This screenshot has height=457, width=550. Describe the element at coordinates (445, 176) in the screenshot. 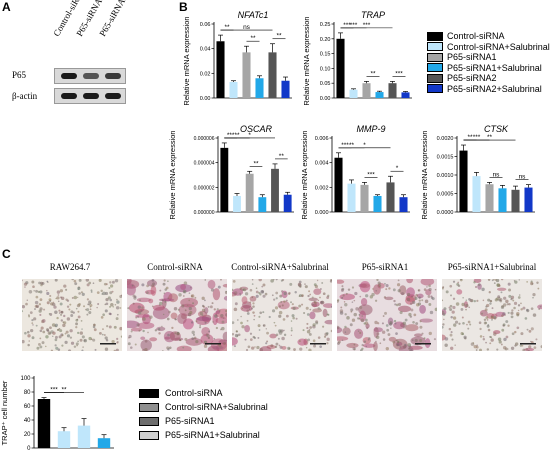

I see `y-tick-label: 0.0010` at that location.